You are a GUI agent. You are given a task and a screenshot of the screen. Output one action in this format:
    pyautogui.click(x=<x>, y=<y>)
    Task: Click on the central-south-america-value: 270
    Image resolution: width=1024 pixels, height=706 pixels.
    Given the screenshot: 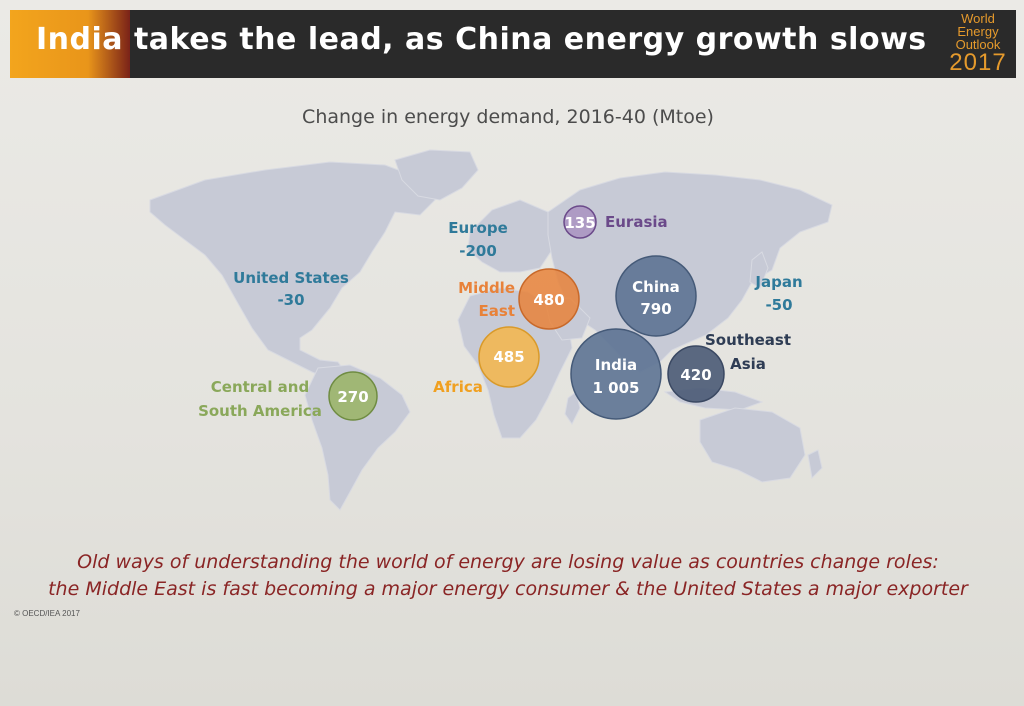 What is the action you would take?
    pyautogui.click(x=352, y=397)
    